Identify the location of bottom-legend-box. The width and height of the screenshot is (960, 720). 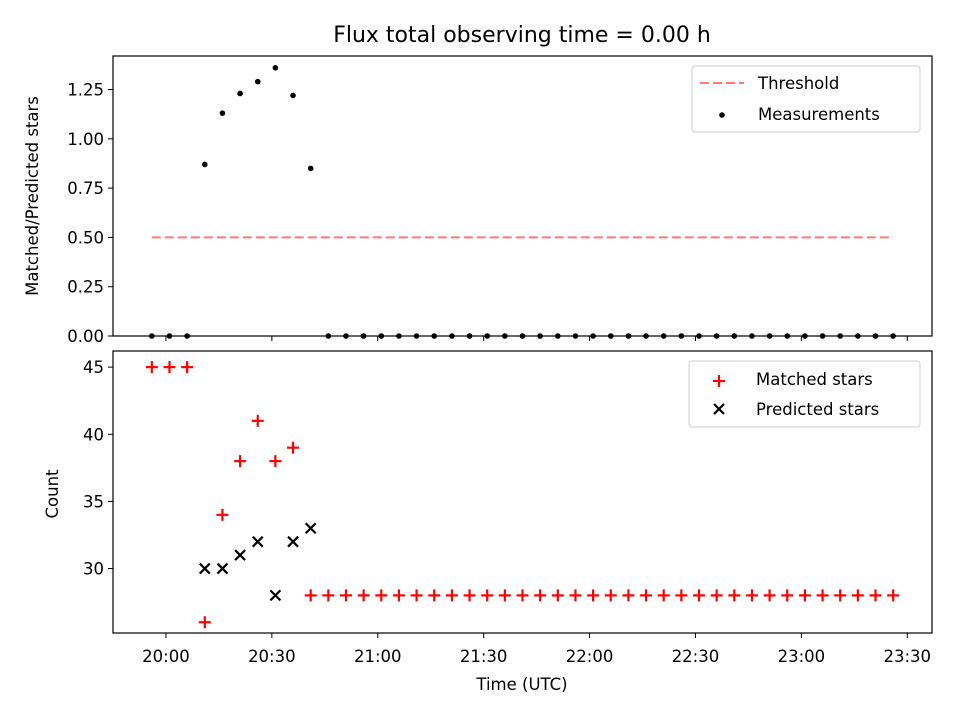
(804, 394).